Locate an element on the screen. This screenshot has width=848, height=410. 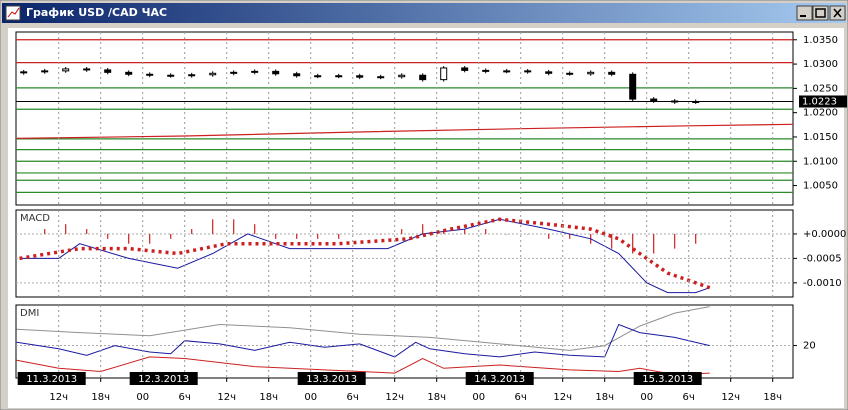
close-button is located at coordinates (837, 13).